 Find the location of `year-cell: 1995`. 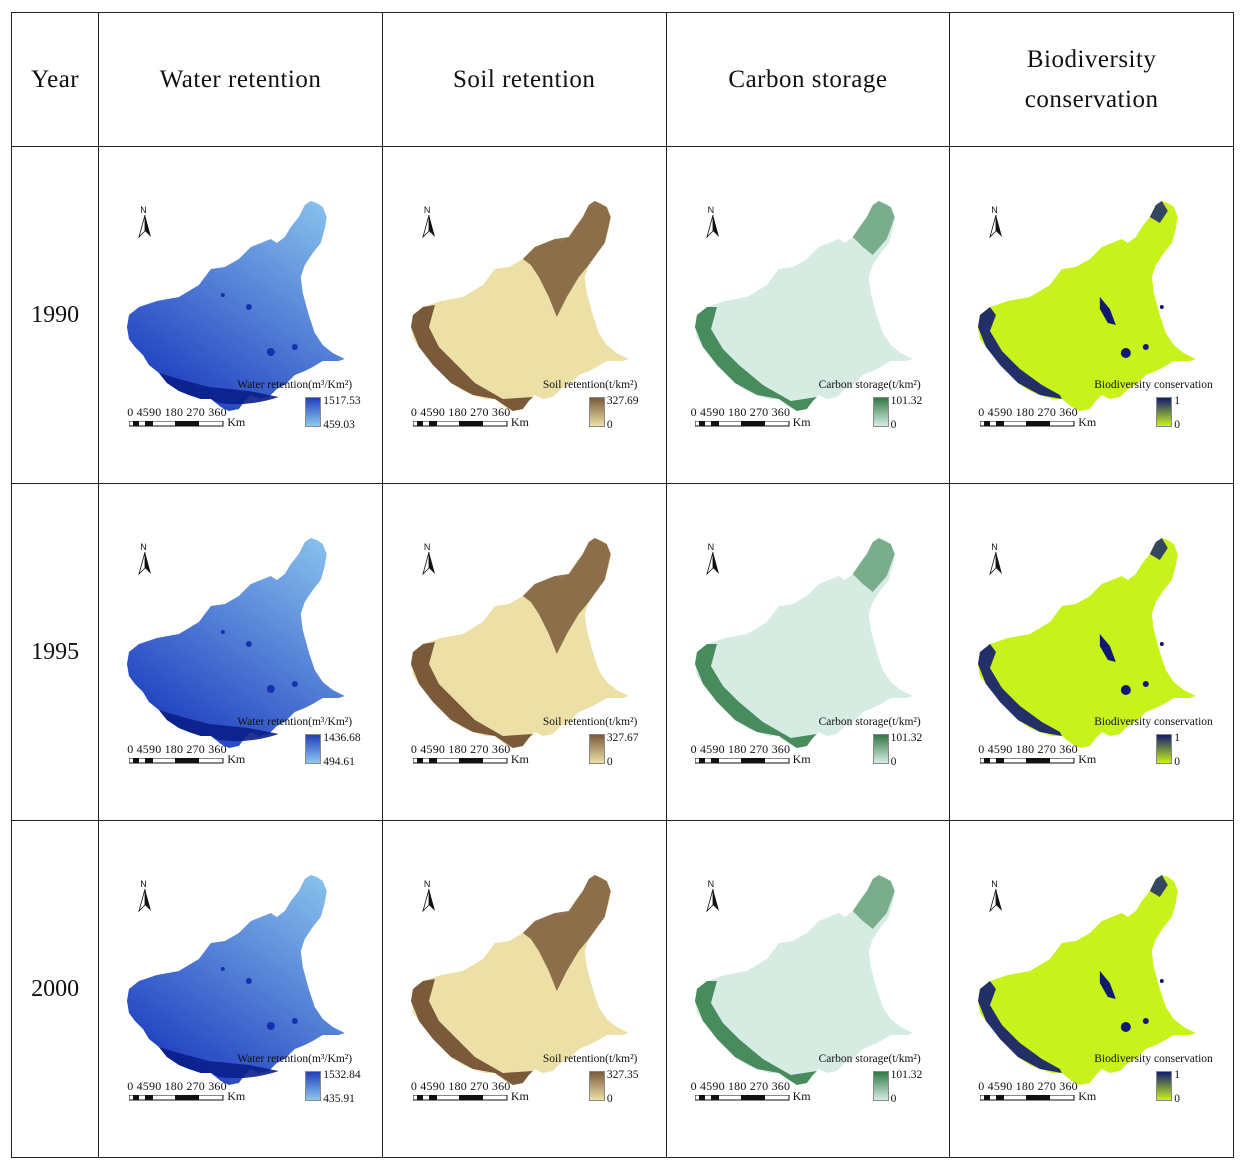

year-cell: 1995 is located at coordinates (55, 652).